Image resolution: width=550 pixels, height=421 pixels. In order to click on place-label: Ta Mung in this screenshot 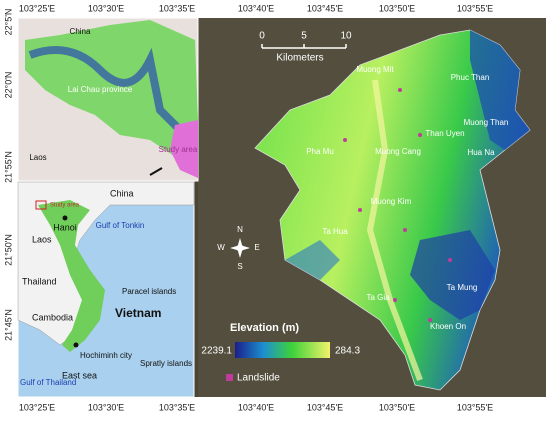, I will do `click(462, 287)`.